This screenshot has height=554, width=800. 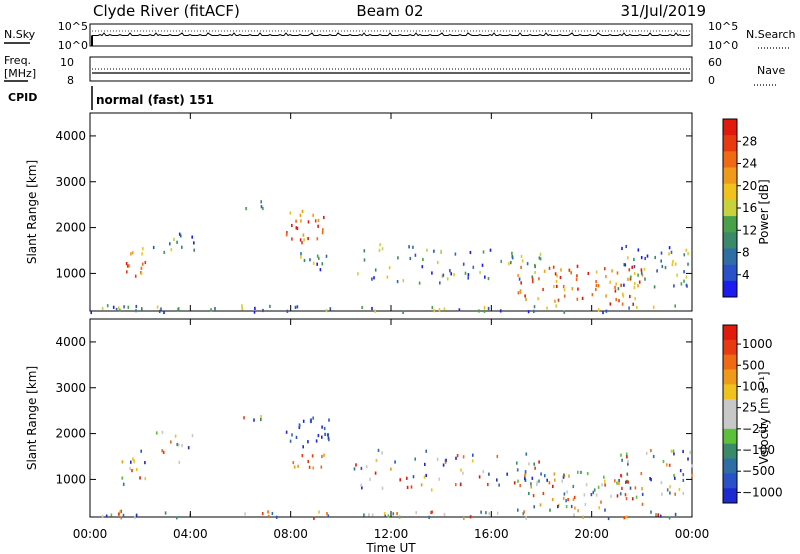 What do you see at coordinates (730, 333) in the screenshot?
I see `velocity-colorbar-swatch` at bounding box center [730, 333].